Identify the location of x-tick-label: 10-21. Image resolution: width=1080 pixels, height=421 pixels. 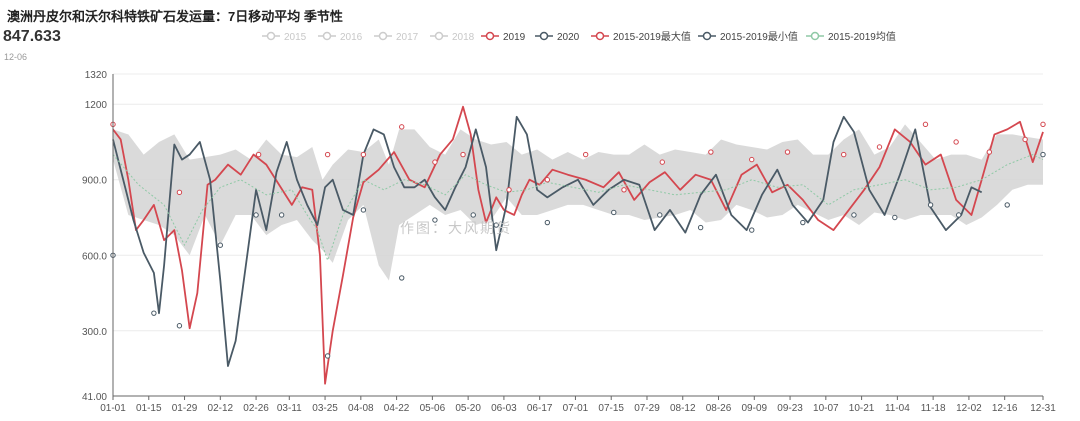
(862, 408).